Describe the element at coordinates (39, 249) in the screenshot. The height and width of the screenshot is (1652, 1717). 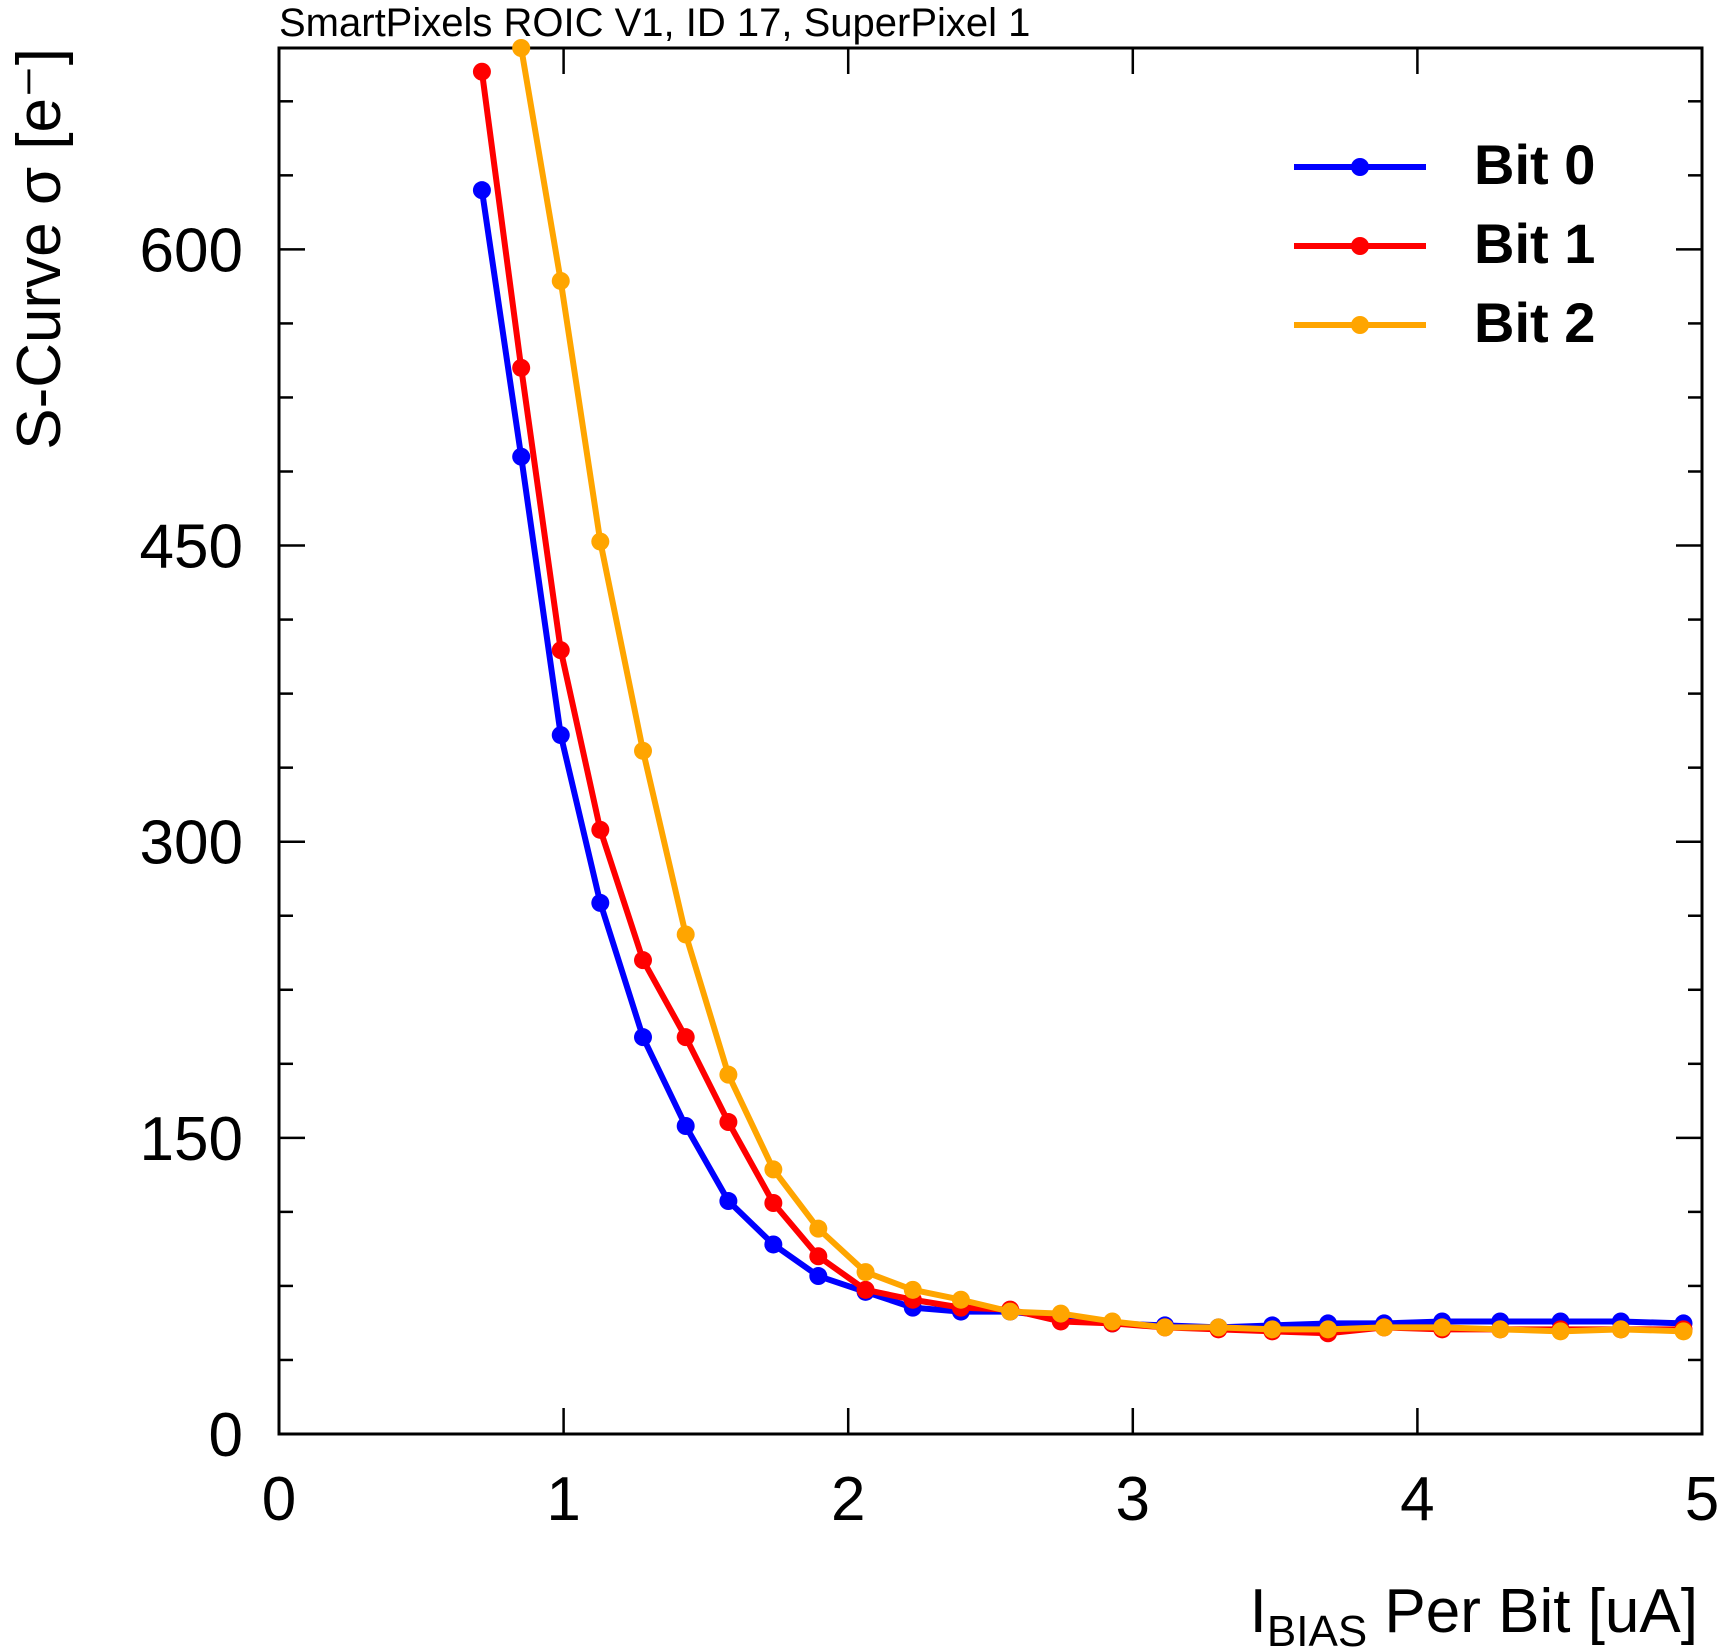
I see `y-axis-label: S-Curve σ [e⁻]` at that location.